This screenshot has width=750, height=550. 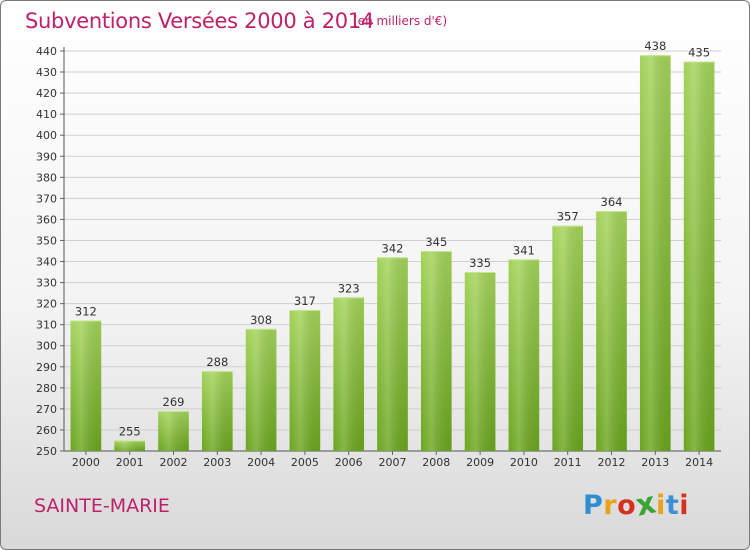 I want to click on x-tick-label: 2009, so click(x=480, y=462).